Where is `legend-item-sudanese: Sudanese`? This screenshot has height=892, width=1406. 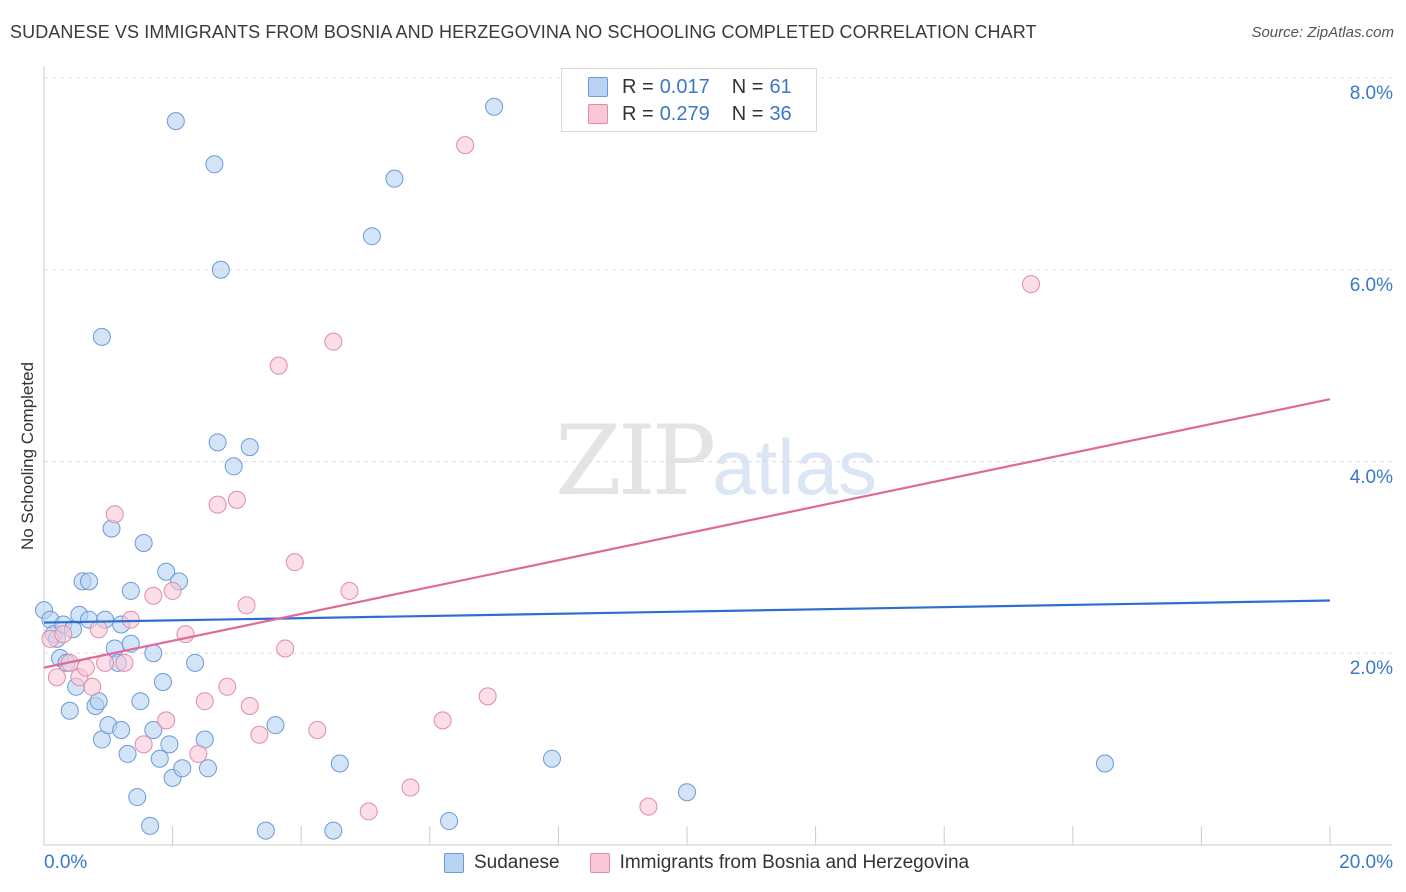 legend-item-sudanese: Sudanese is located at coordinates (502, 863).